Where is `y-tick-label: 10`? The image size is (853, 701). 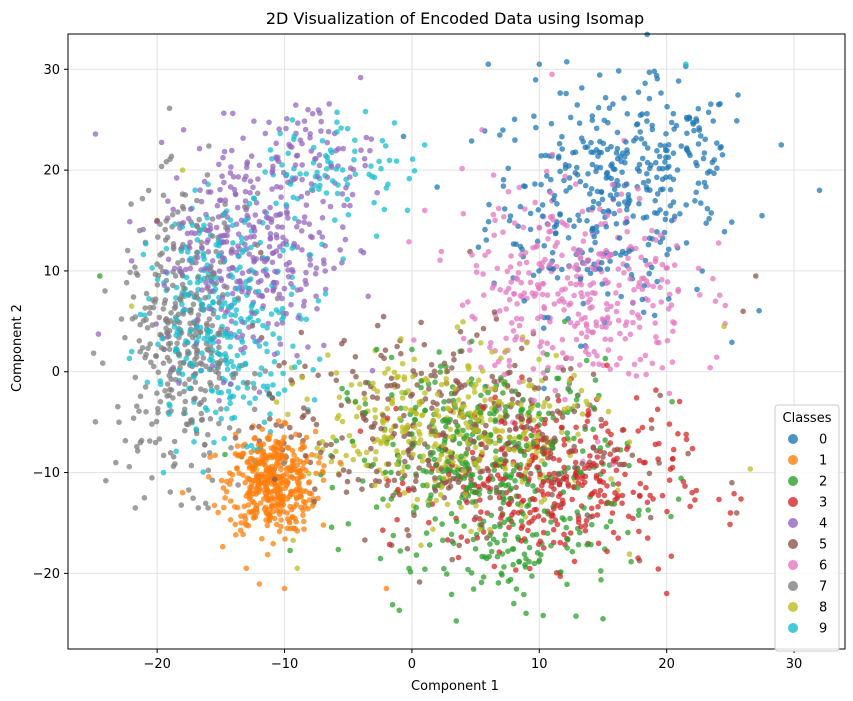 y-tick-label: 10 is located at coordinates (51, 271).